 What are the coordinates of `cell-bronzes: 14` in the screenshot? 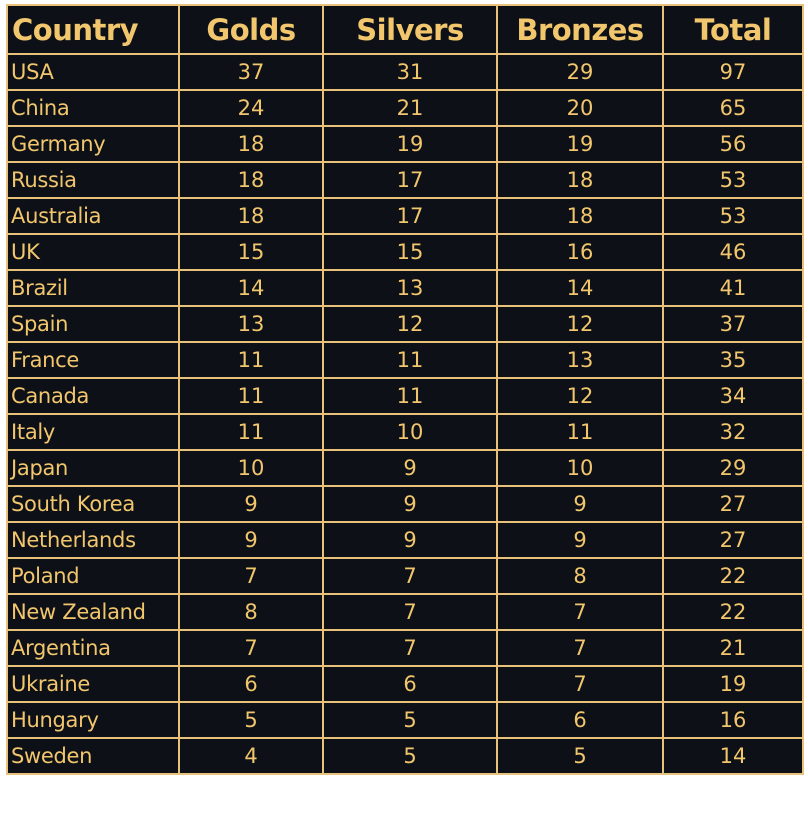 It's located at (580, 288).